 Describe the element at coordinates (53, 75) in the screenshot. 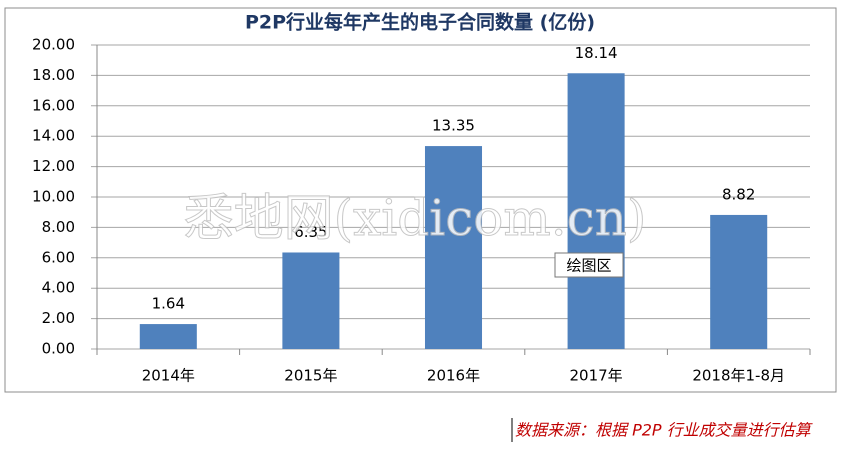

I see `y-tick-label: 18.00` at that location.